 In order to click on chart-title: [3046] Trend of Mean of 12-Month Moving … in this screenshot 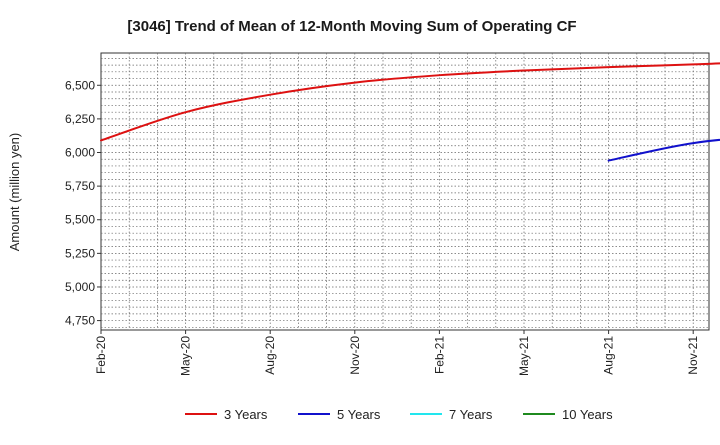, I will do `click(351, 26)`.